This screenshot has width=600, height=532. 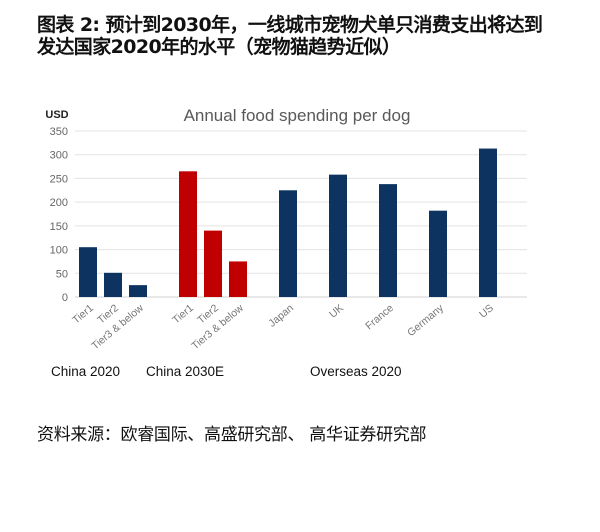 What do you see at coordinates (59, 227) in the screenshot?
I see `y-tick-label: 150` at bounding box center [59, 227].